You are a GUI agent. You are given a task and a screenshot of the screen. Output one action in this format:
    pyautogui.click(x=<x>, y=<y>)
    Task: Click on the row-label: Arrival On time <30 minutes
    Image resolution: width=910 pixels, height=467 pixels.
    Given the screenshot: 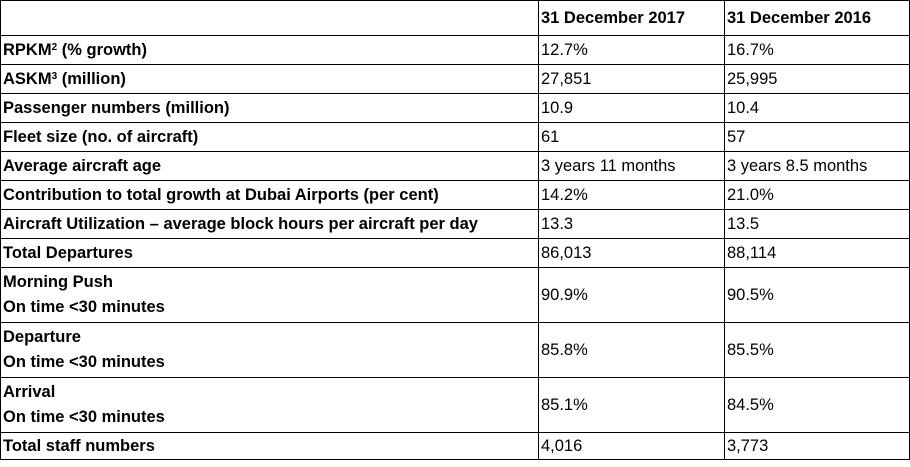 What is the action you would take?
    pyautogui.click(x=269, y=405)
    